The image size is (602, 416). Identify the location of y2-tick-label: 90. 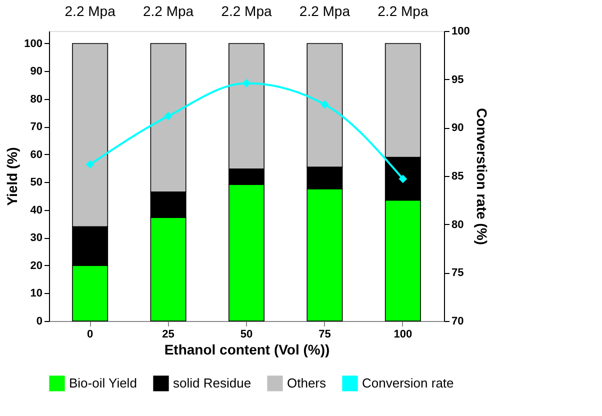
(458, 128).